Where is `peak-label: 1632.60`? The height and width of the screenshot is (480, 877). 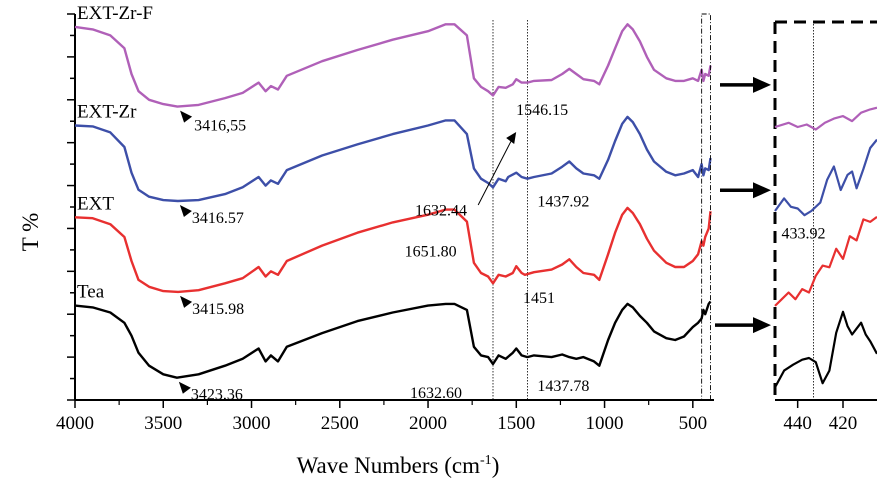
peak-label: 1632.60 is located at coordinates (436, 393).